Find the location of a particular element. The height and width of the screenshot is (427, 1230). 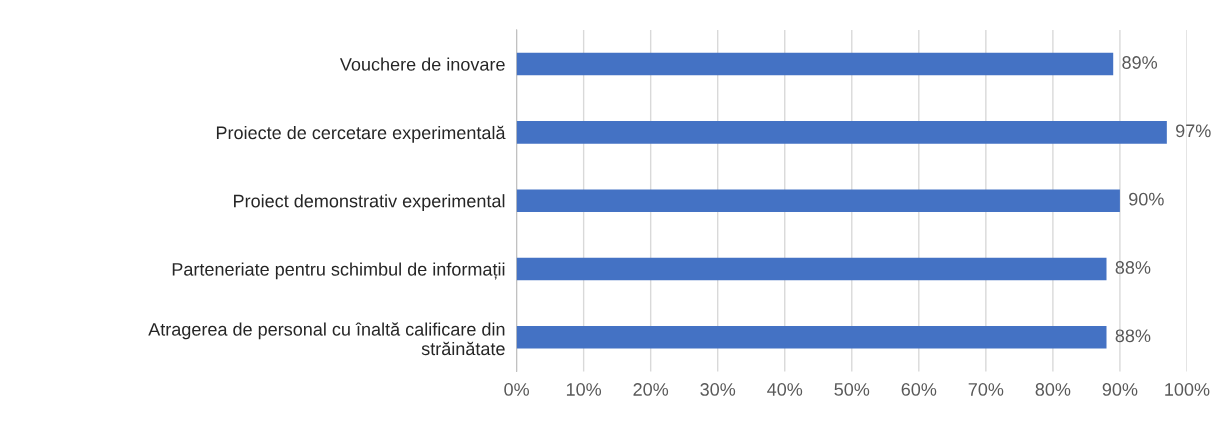

y-tick-label: Atragerea de personal cu înaltă calificare din străinătate is located at coordinates (326, 339).